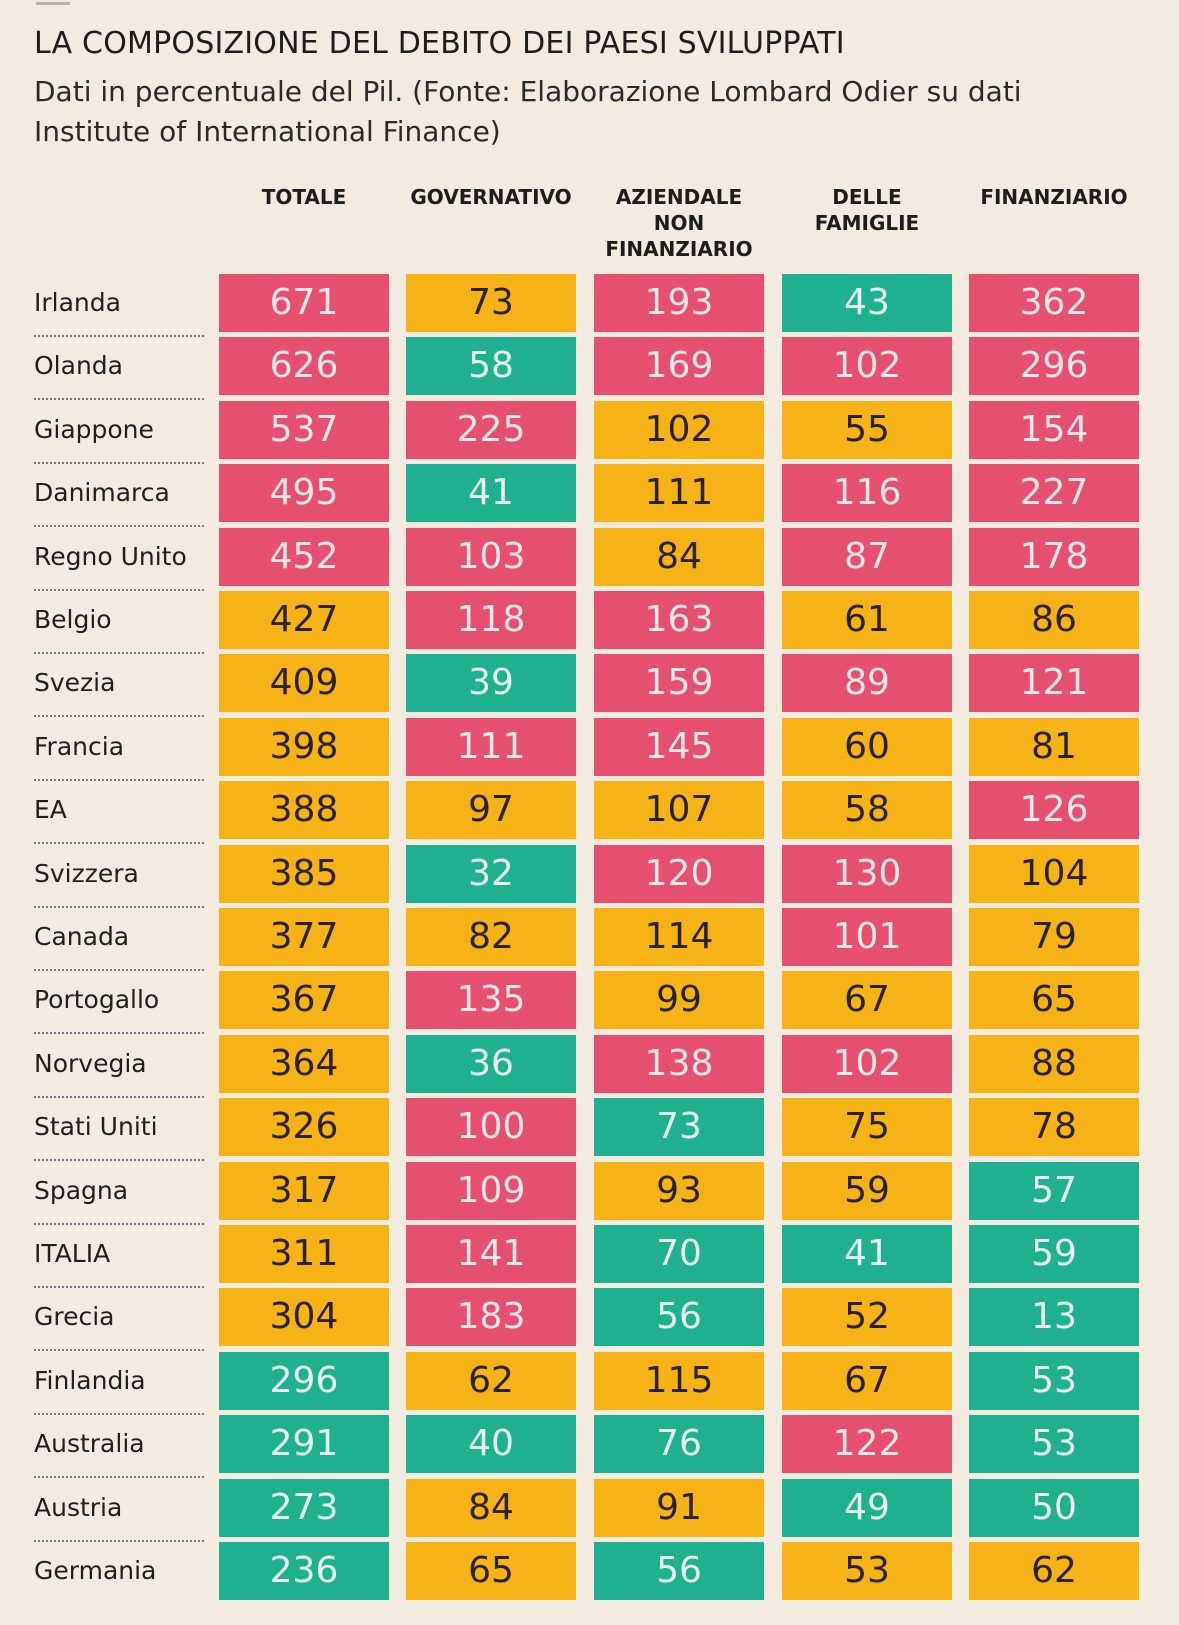 This screenshot has width=1179, height=1625. I want to click on value-cell: 40, so click(491, 1444).